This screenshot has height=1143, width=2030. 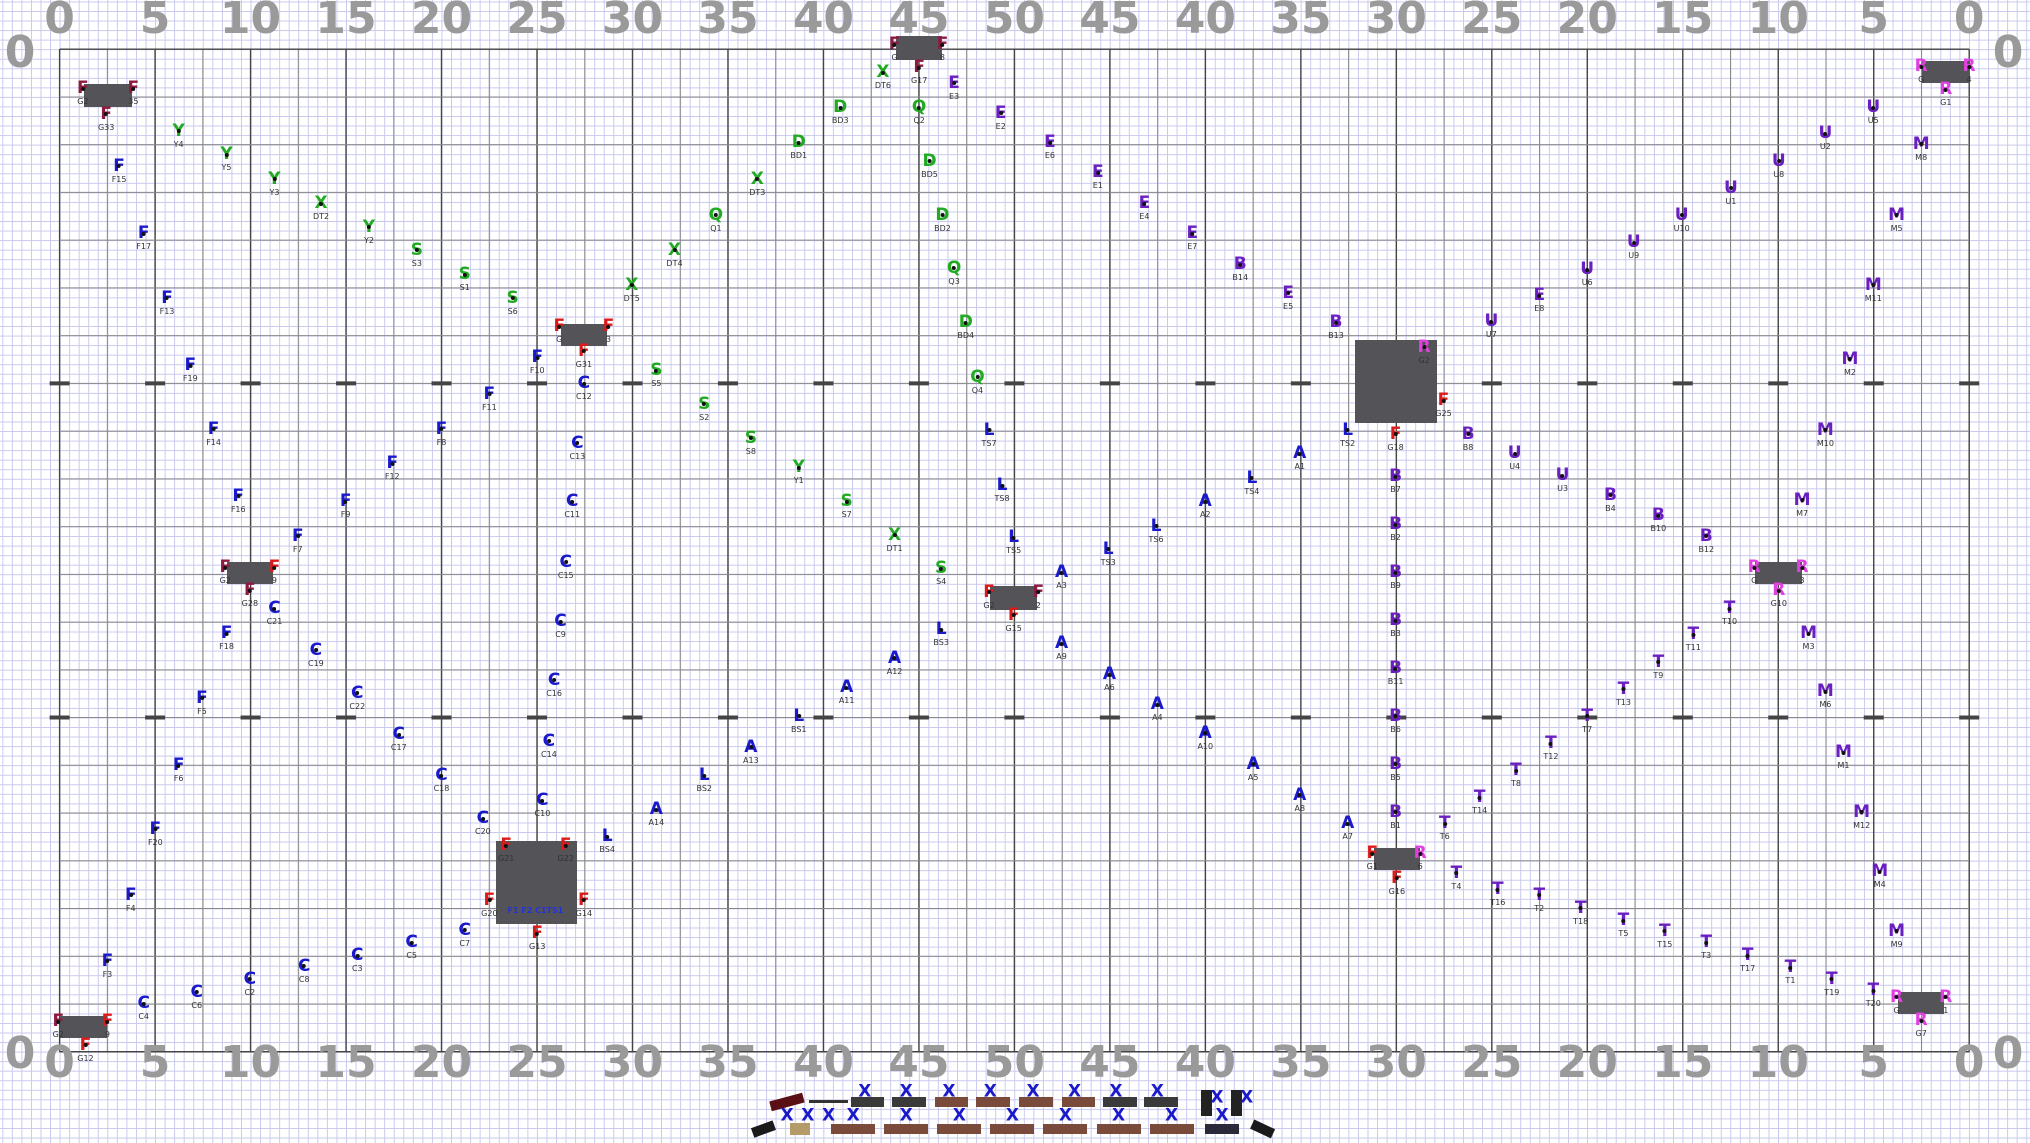 I want to click on performer-marker: B B11, so click(x=1396, y=673).